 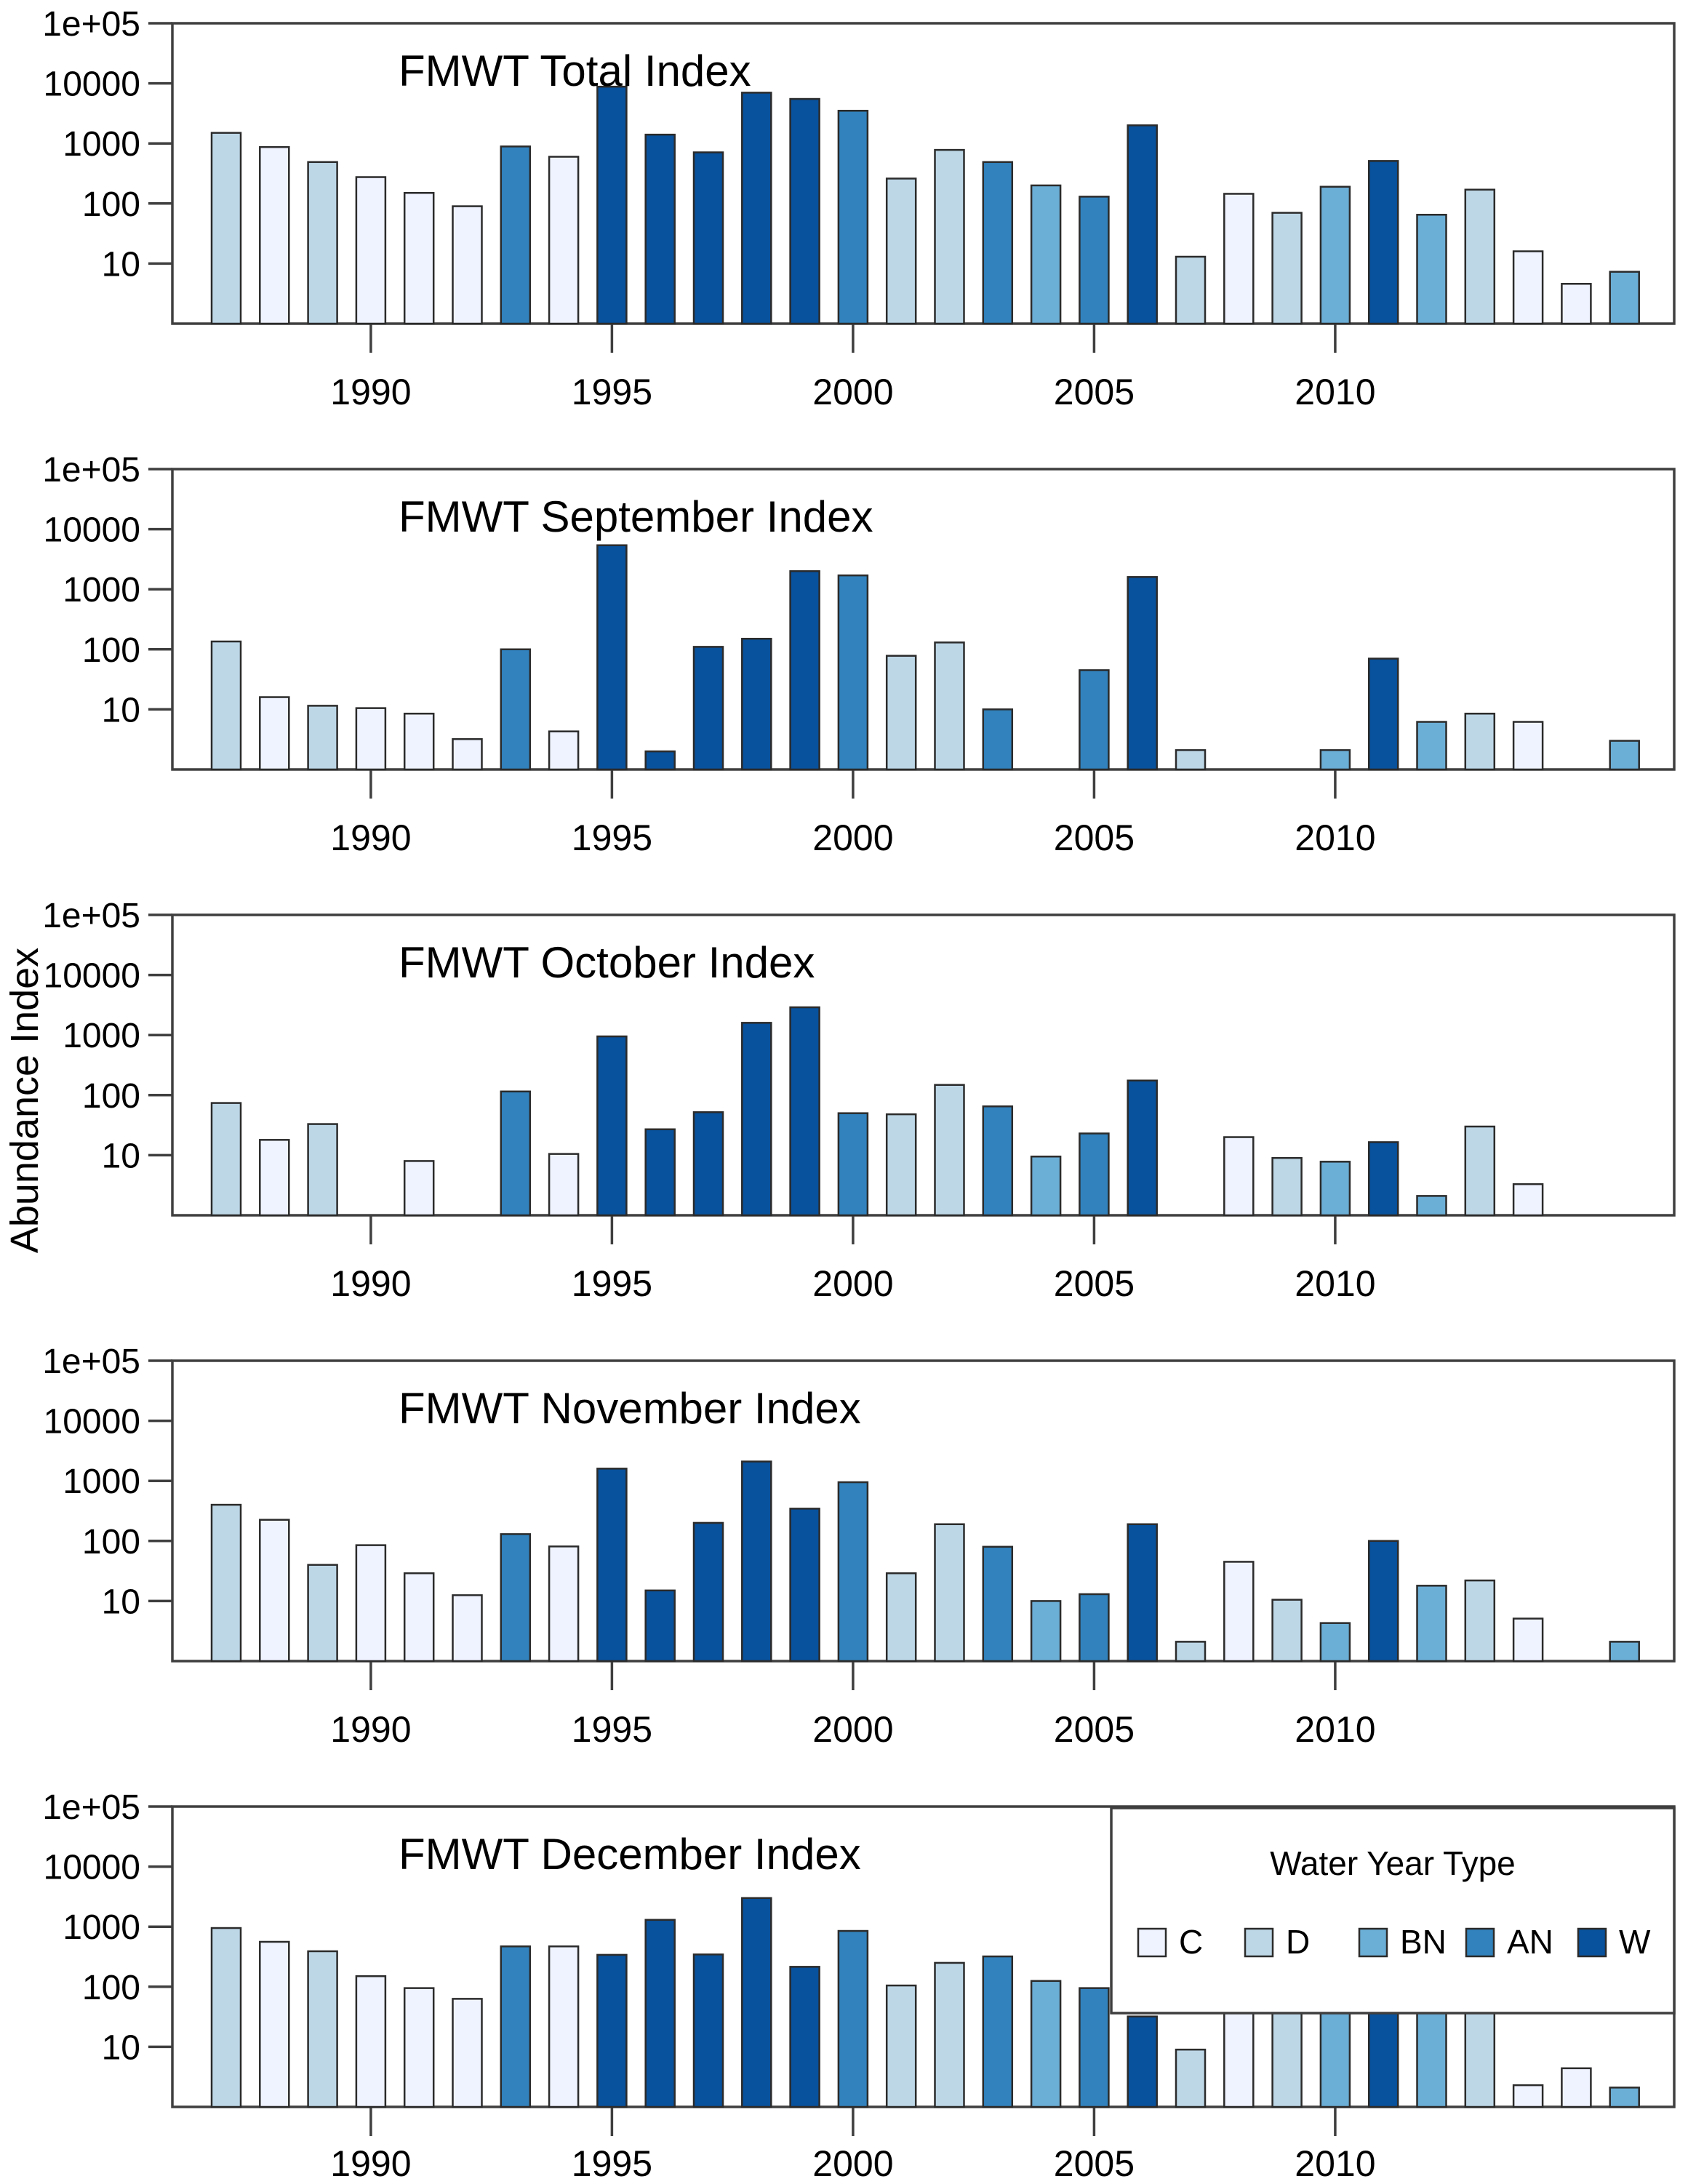 What do you see at coordinates (1191, 760) in the screenshot?
I see `bar-2007` at bounding box center [1191, 760].